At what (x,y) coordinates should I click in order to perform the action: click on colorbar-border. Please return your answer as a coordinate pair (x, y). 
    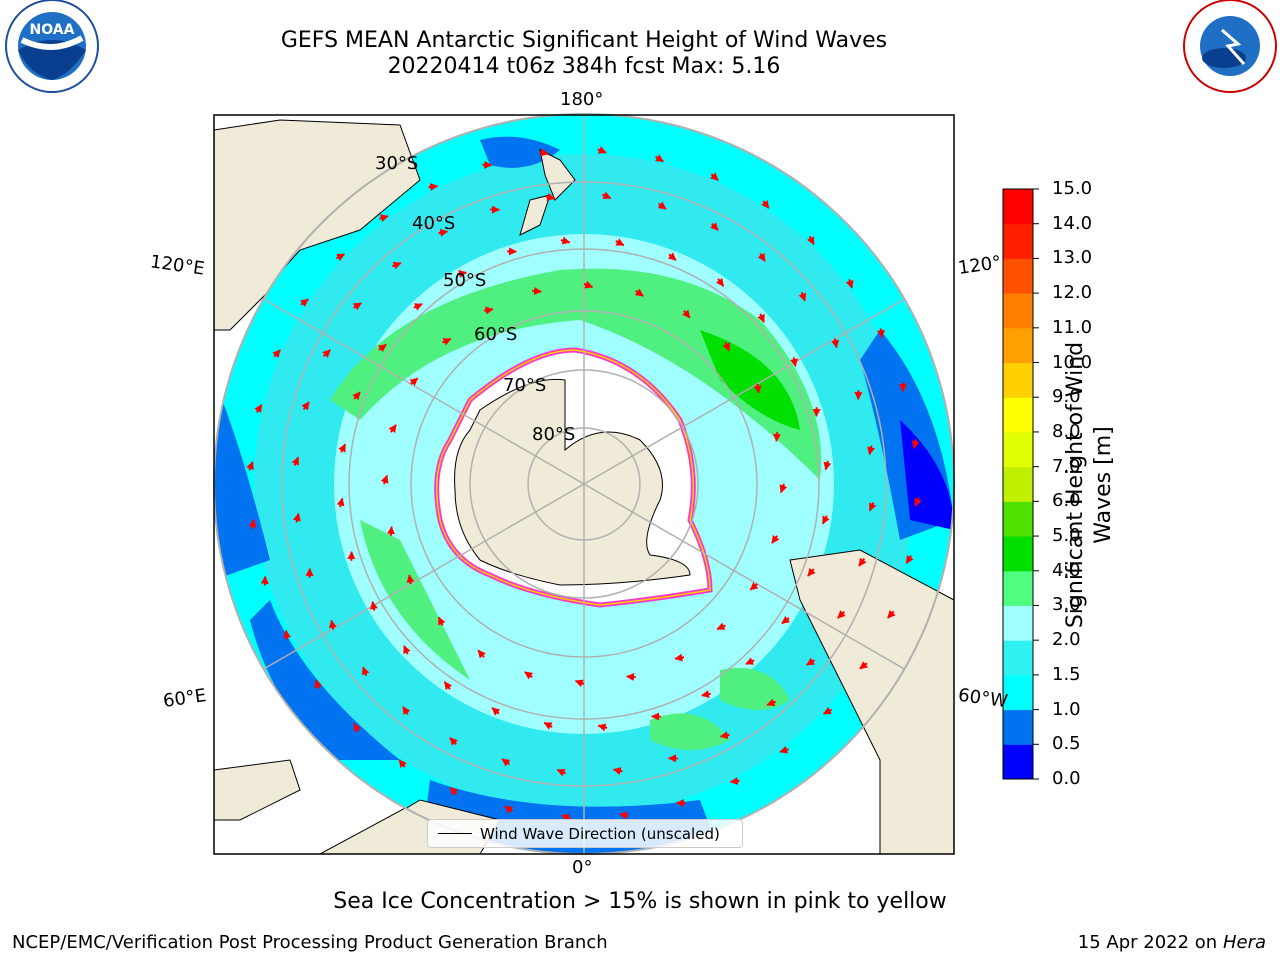
    Looking at the image, I should click on (1018, 484).